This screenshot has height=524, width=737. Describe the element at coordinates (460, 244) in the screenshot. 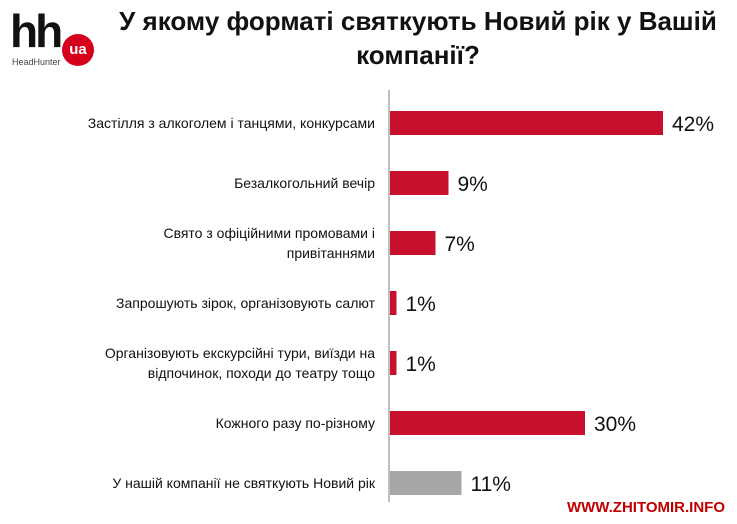

I see `value-label: 7%` at that location.